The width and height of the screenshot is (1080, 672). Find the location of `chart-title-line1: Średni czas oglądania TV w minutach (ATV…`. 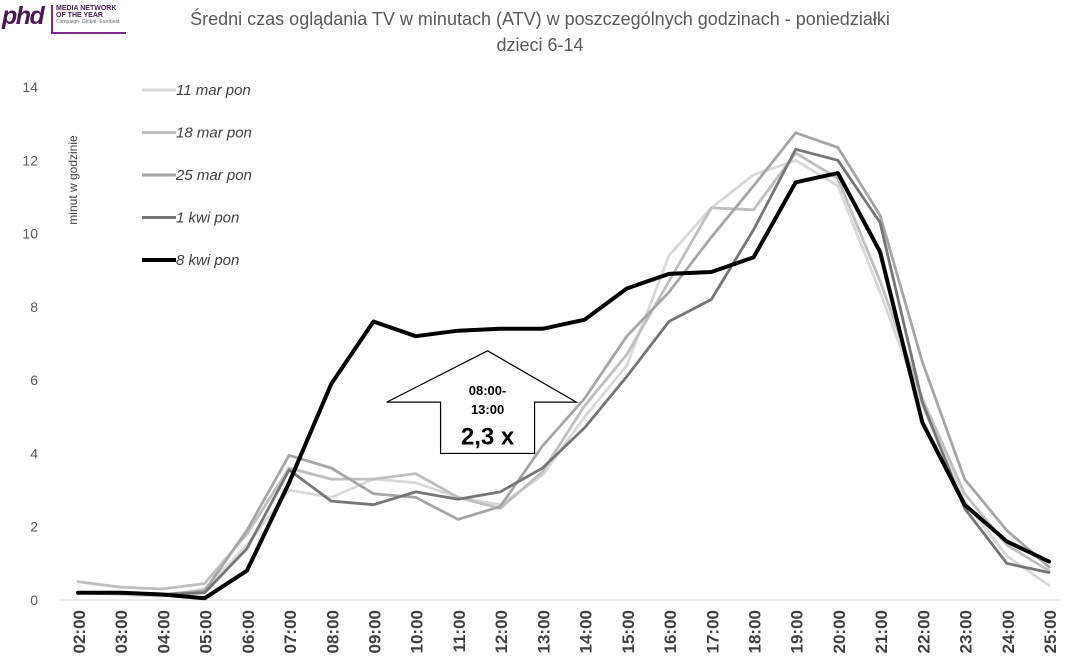

chart-title-line1: Średni czas oglądania TV w minutach (ATV… is located at coordinates (540, 19).